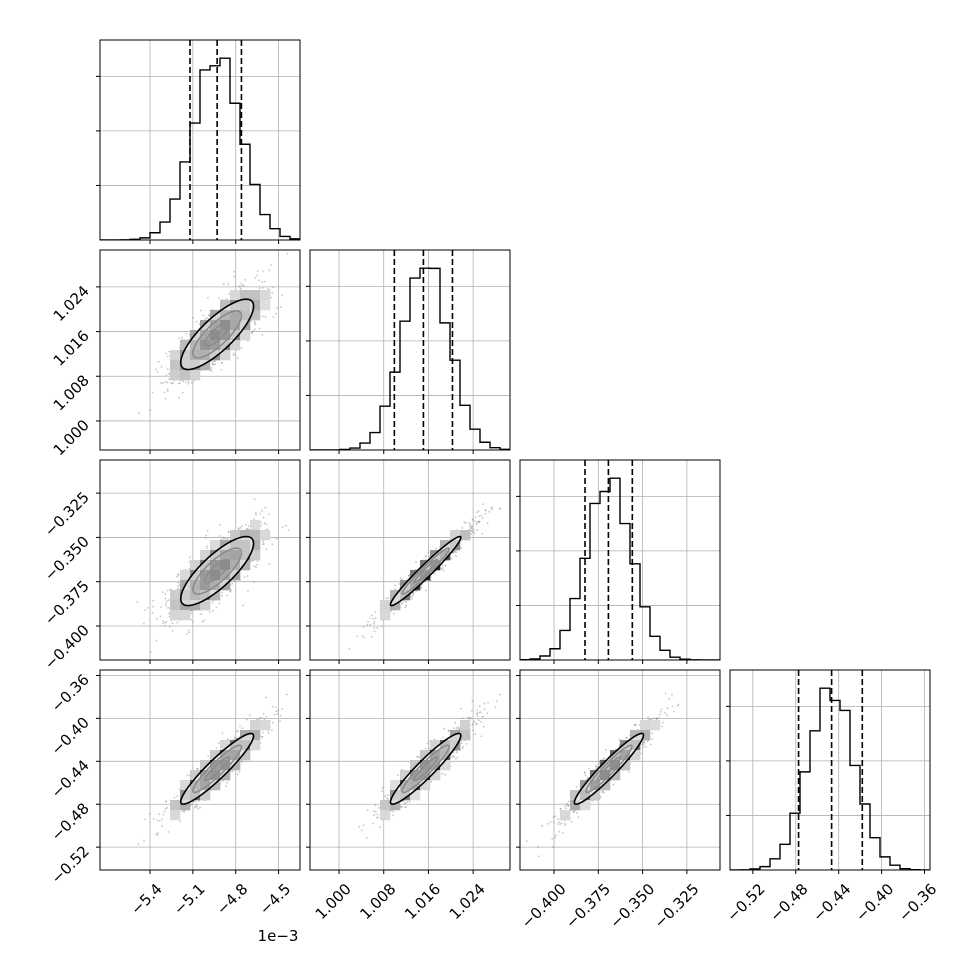  What do you see at coordinates (632, 906) in the screenshot?
I see `x-tick-label: −0.350` at bounding box center [632, 906].